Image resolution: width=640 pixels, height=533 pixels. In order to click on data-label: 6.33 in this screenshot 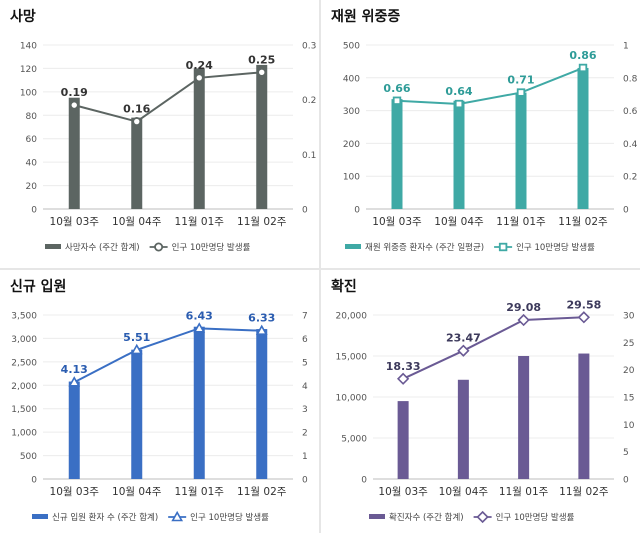, I will do `click(261, 318)`.